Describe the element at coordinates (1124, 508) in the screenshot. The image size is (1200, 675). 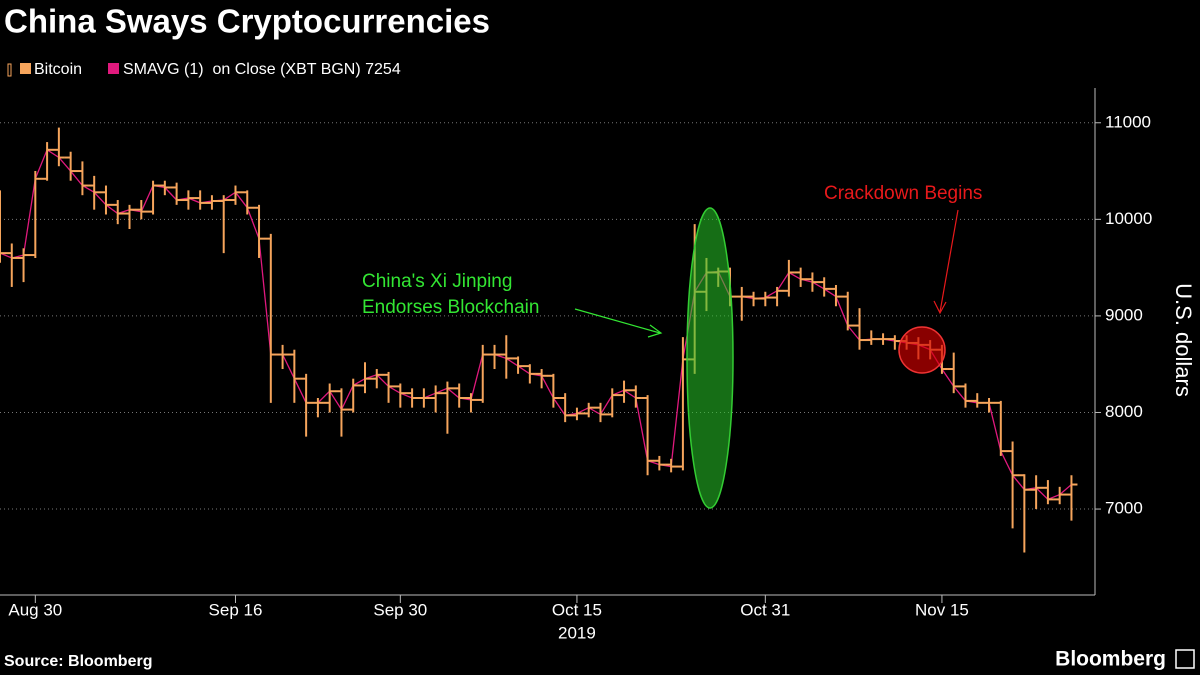
I see `y-tick-label: 7000` at that location.